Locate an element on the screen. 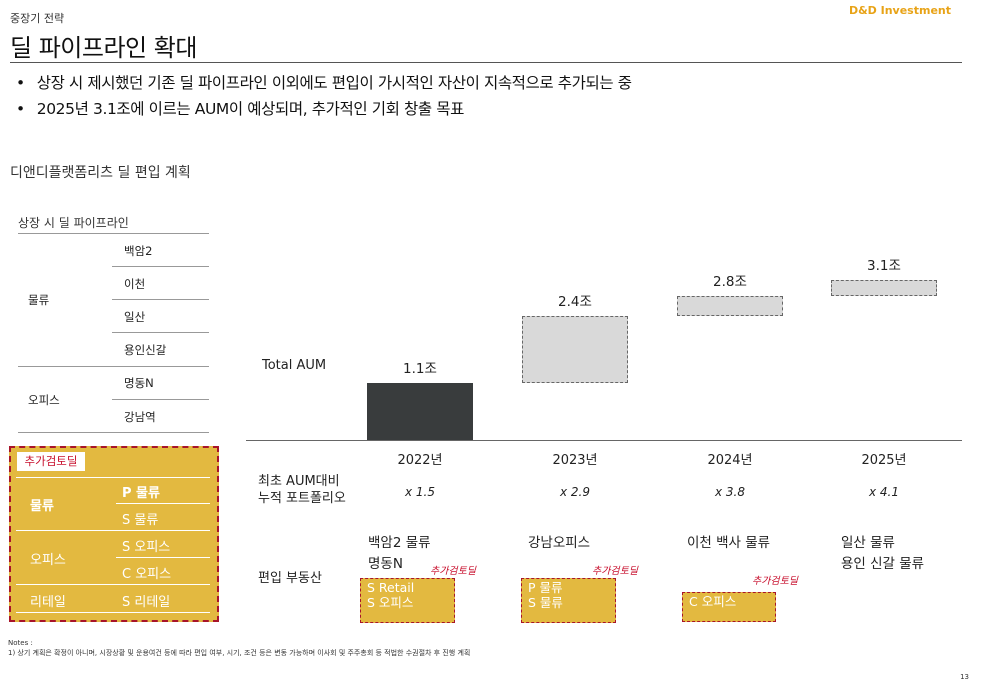 Image resolution: width=983 pixels, height=688 pixels. review-item: S 물류 is located at coordinates (140, 520).